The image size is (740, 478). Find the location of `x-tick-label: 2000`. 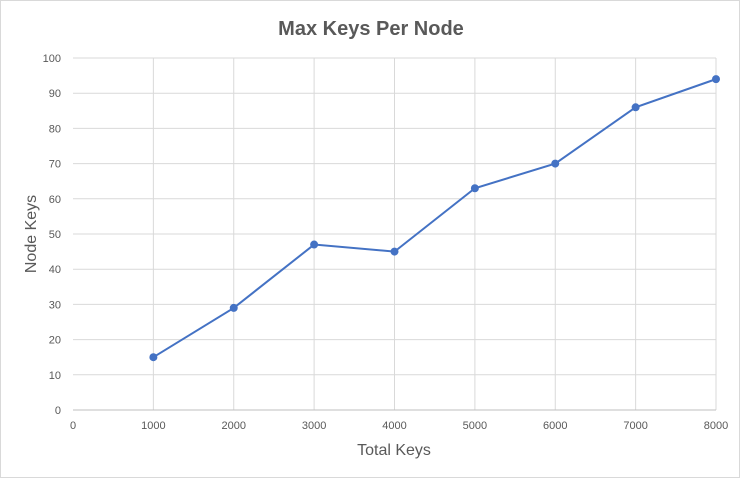

x-tick-label: 2000 is located at coordinates (234, 426).